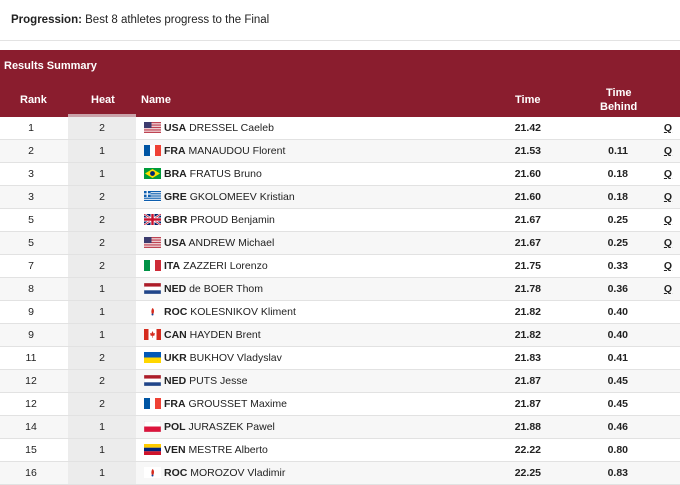 This screenshot has height=485, width=680. I want to click on time-behind-cell: 0.11, so click(618, 151).